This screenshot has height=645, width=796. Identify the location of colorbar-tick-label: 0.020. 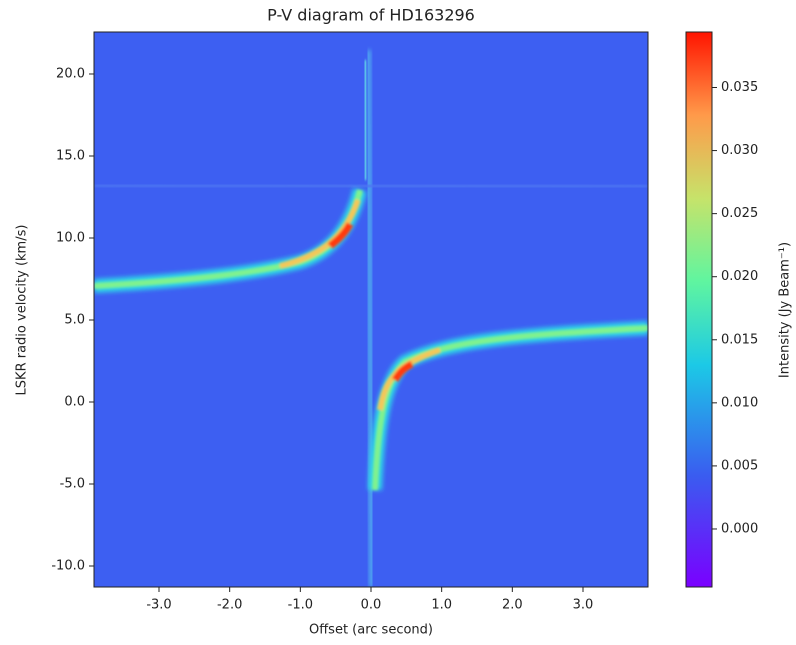
(739, 276).